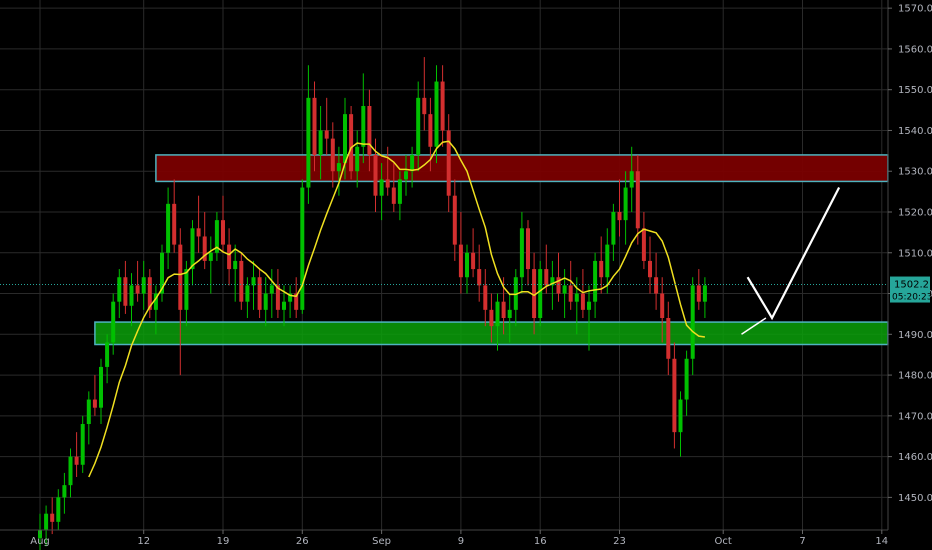 The width and height of the screenshot is (932, 550). What do you see at coordinates (143, 541) in the screenshot?
I see `x-tick-label: 12` at bounding box center [143, 541].